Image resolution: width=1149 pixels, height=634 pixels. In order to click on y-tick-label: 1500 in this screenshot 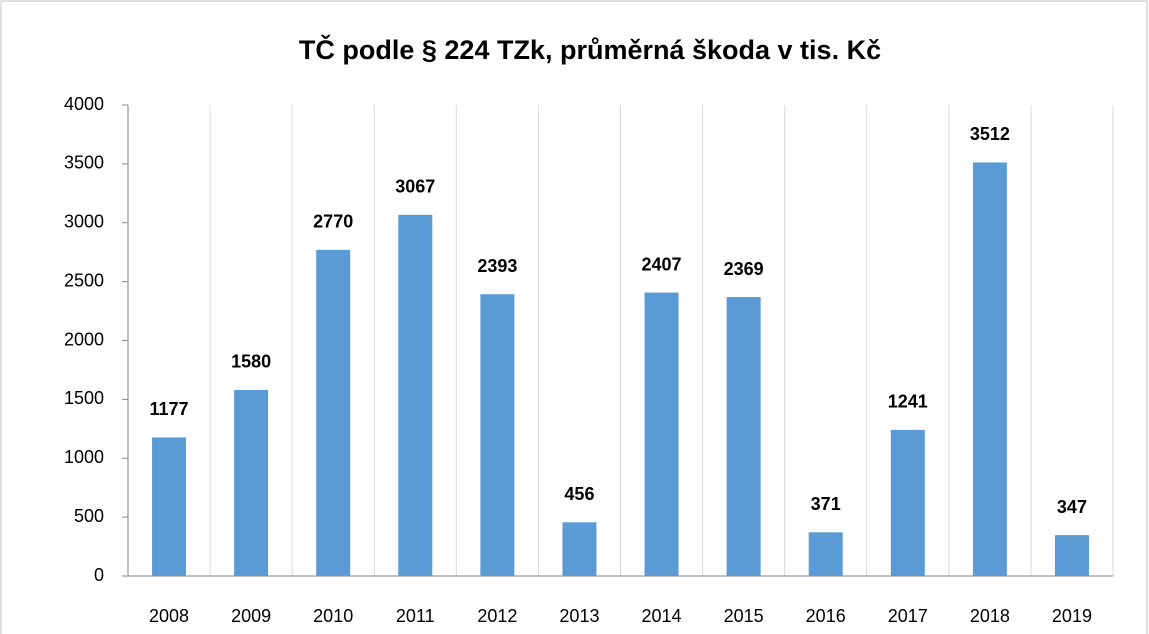, I will do `click(84, 398)`.